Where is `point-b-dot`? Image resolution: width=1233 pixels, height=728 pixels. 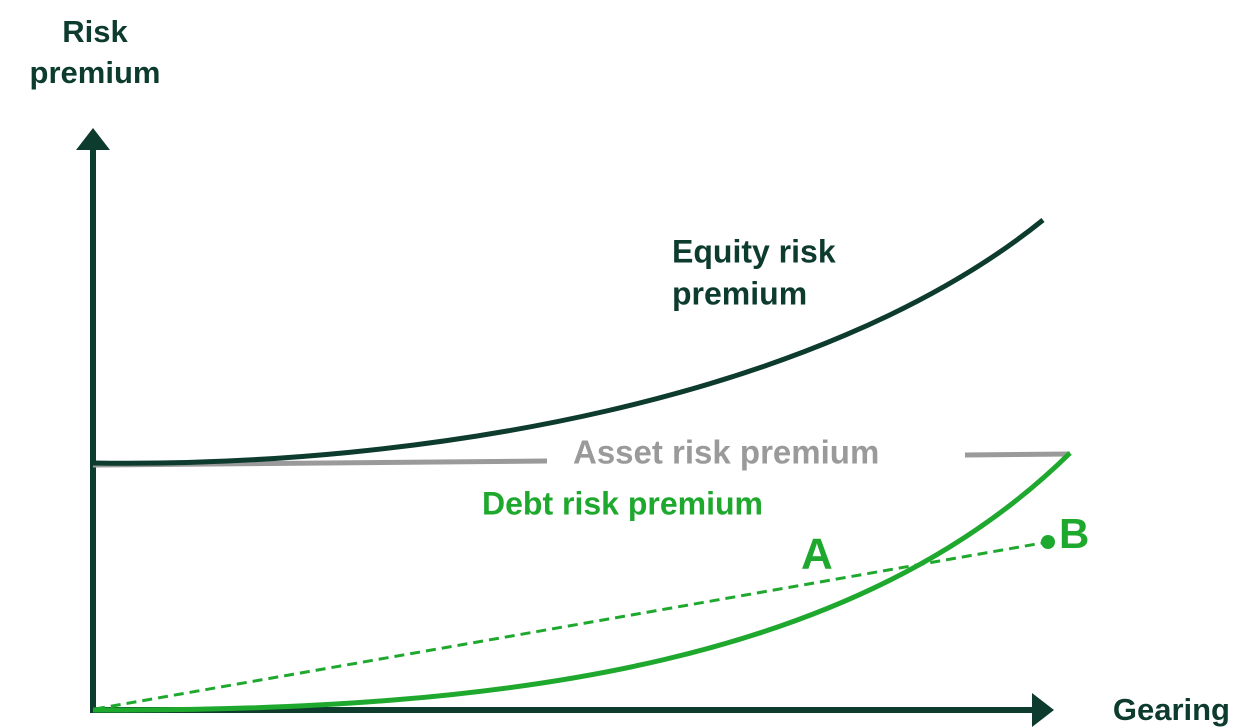 point-b-dot is located at coordinates (1048, 542).